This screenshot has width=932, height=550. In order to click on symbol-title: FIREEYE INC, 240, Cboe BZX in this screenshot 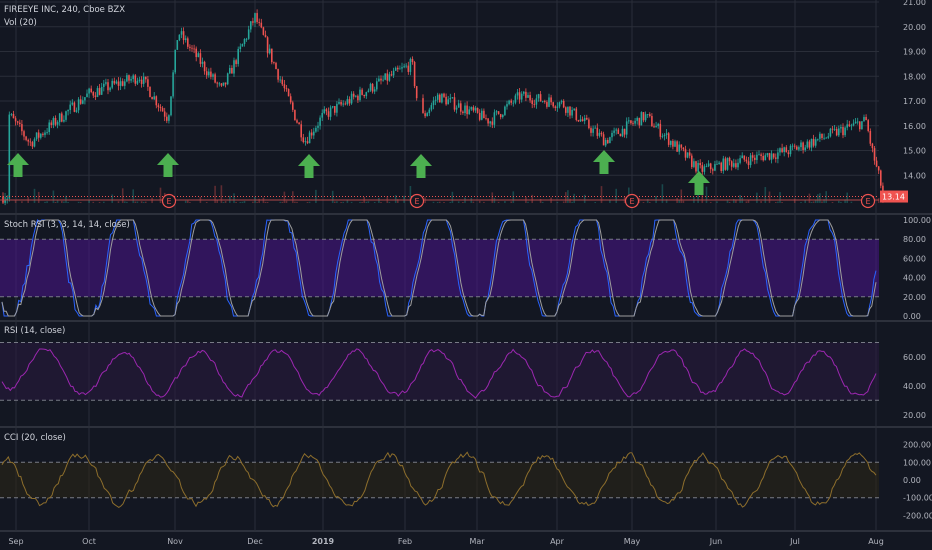, I will do `click(64, 10)`.